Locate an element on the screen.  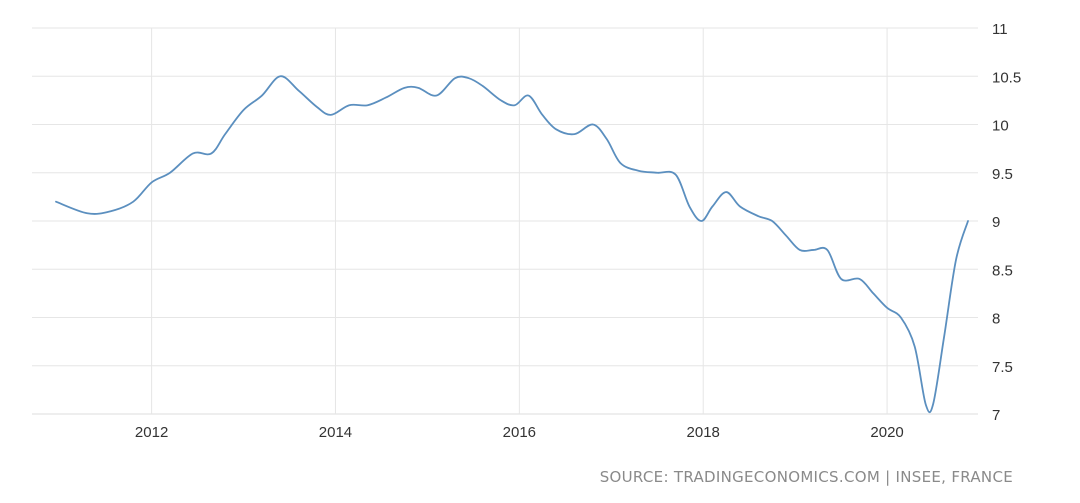
y-tick-label: 9.5 is located at coordinates (1002, 174).